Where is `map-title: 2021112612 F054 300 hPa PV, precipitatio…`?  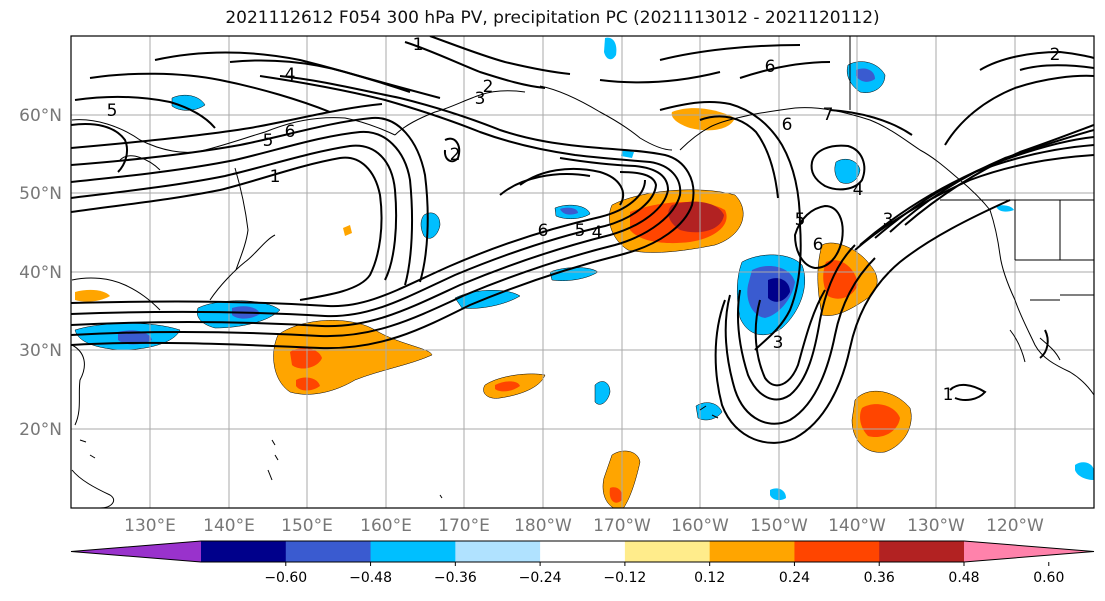 map-title: 2021112612 F054 300 hPa PV, precipitatio… is located at coordinates (552, 18).